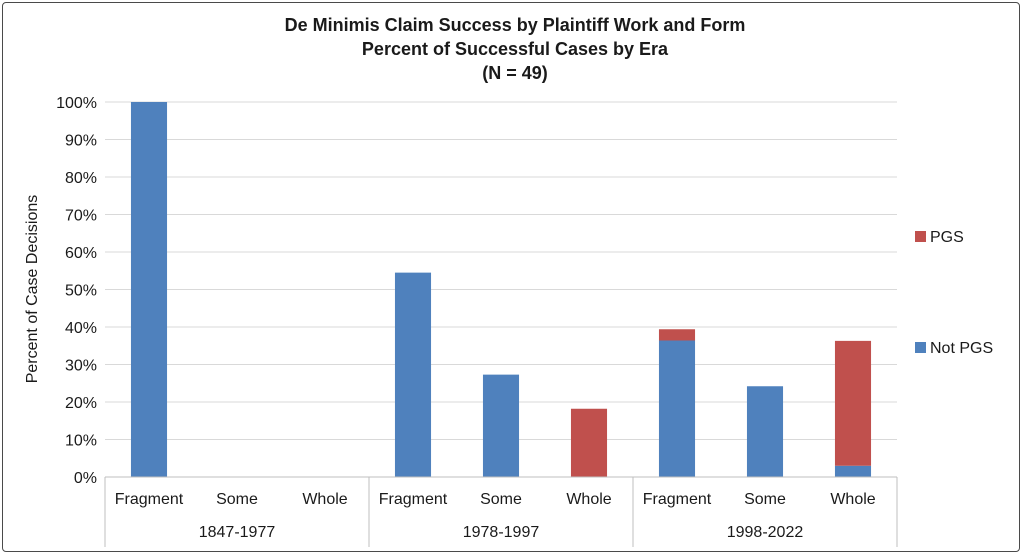  What do you see at coordinates (81, 403) in the screenshot?
I see `y-tick-label: 20%` at bounding box center [81, 403].